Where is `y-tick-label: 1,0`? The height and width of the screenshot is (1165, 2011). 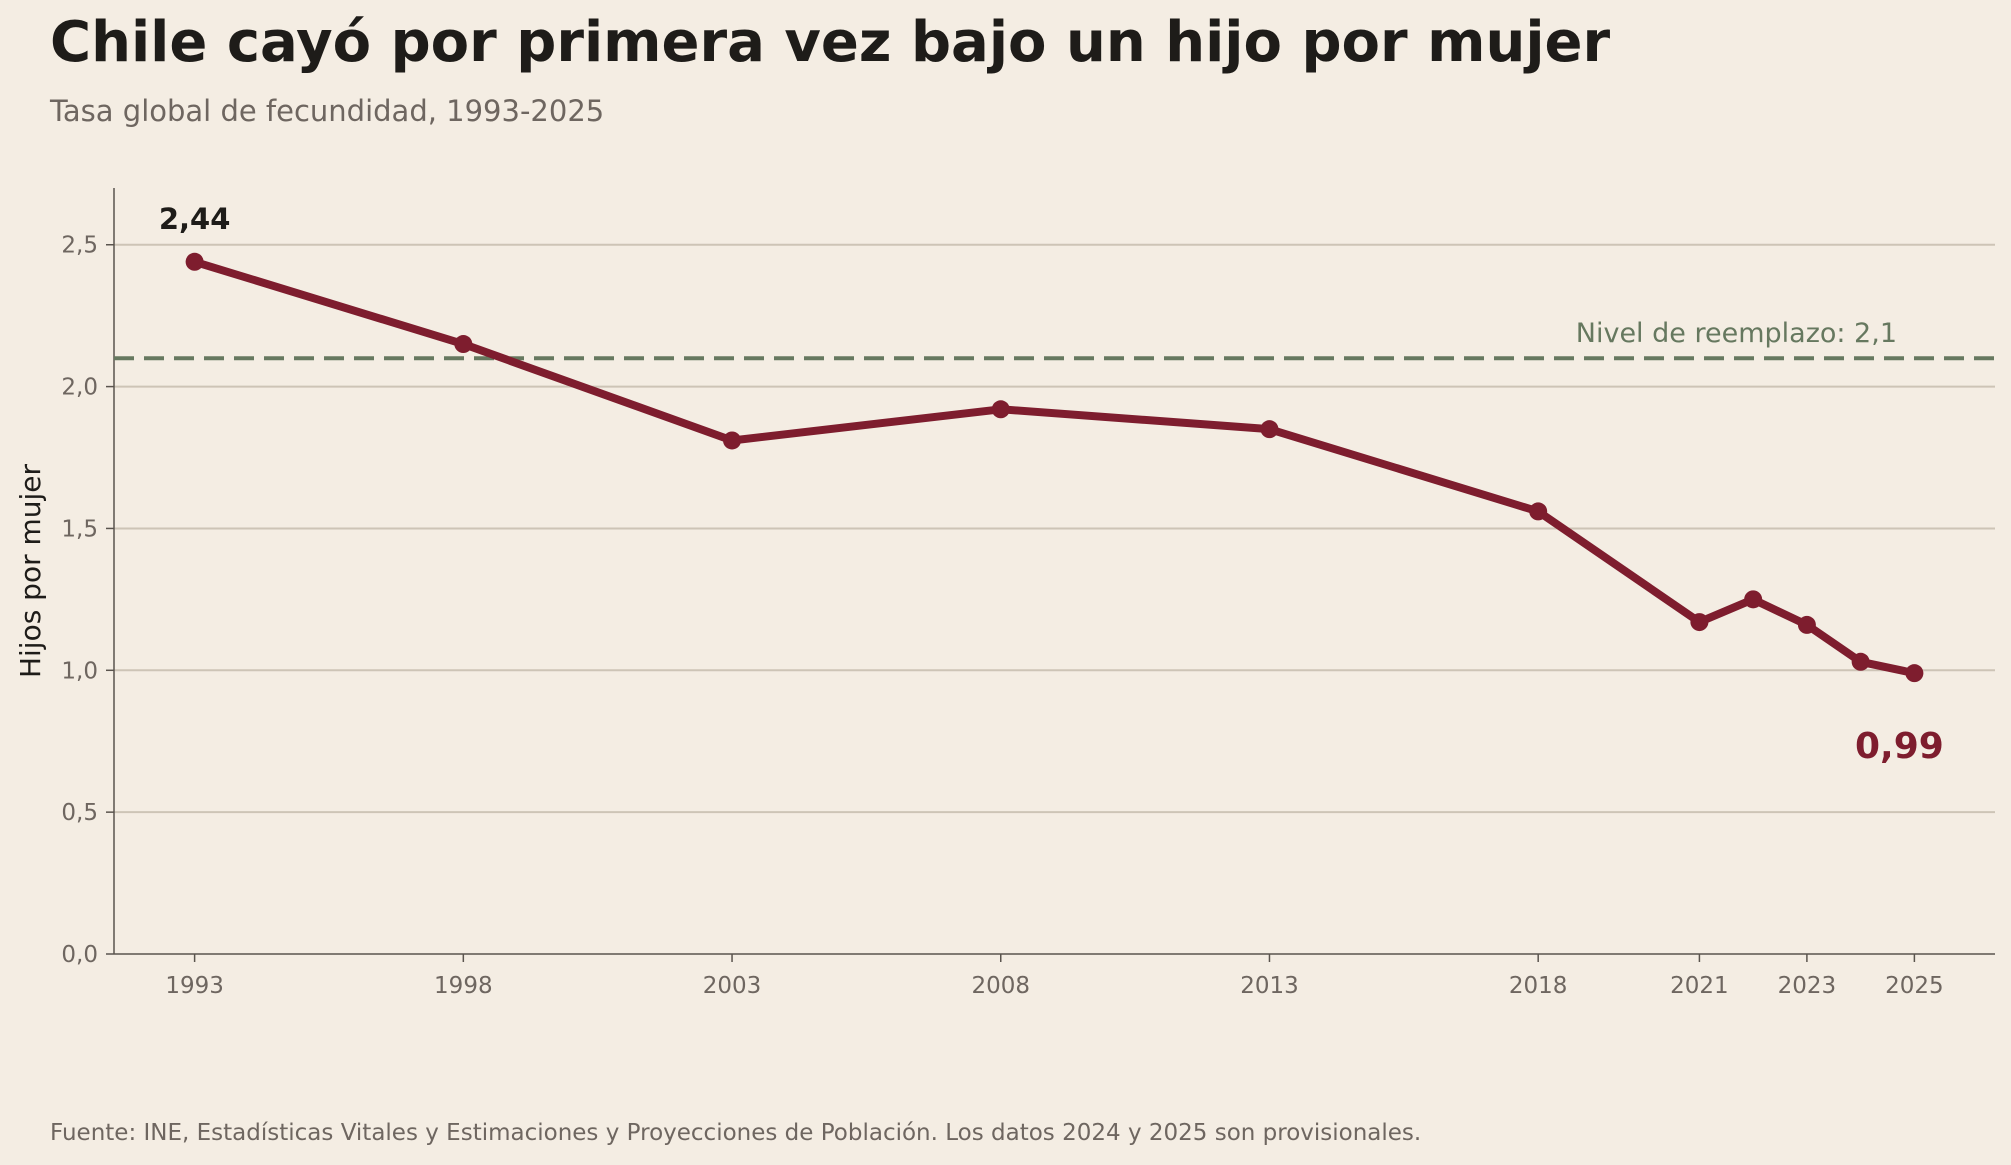
y-tick-label: 1,0 is located at coordinates (79, 671).